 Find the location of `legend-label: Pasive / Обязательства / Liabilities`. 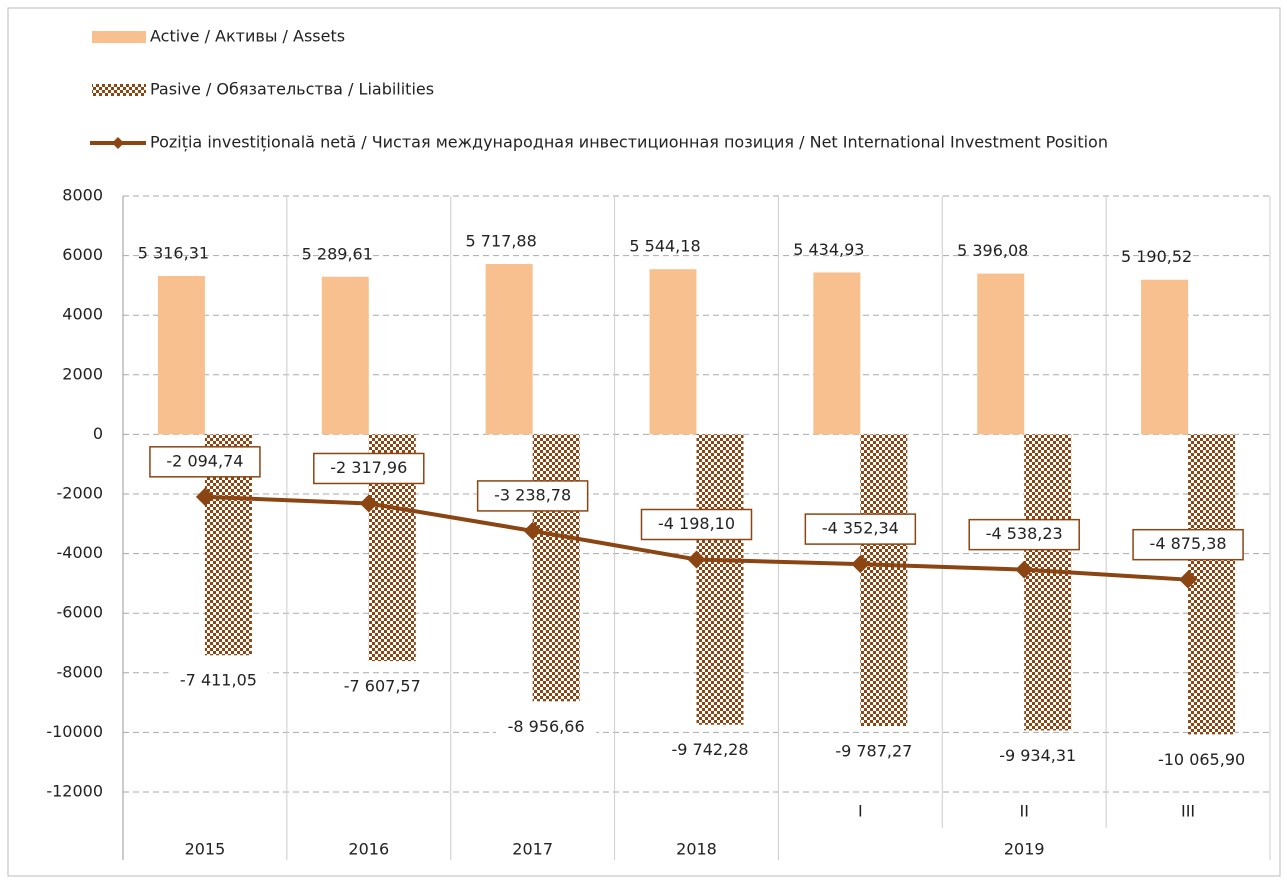

legend-label: Pasive / Обязательства / Liabilities is located at coordinates (292, 89).